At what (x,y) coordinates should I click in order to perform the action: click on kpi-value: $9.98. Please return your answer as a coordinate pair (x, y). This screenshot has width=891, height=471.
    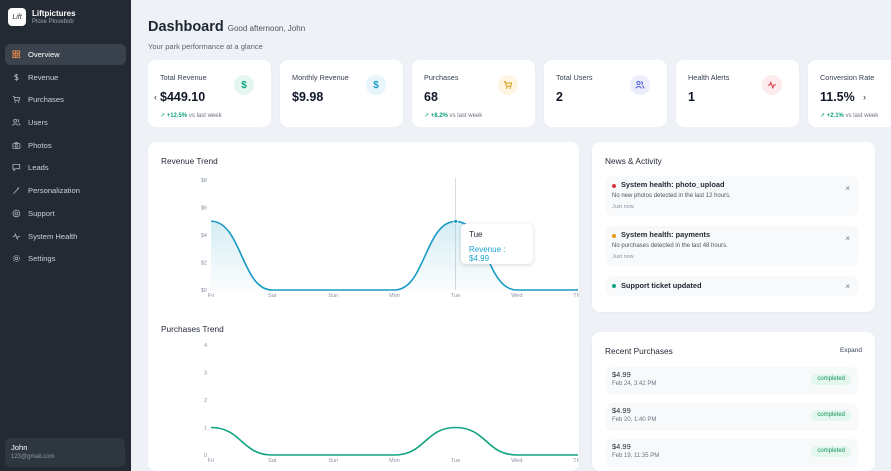
    Looking at the image, I should click on (308, 97).